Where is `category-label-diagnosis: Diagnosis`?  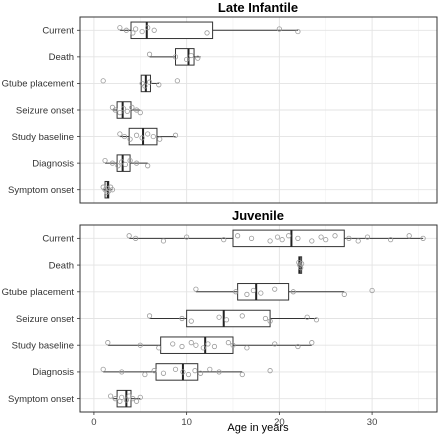
category-label-diagnosis: Diagnosis is located at coordinates (53, 372).